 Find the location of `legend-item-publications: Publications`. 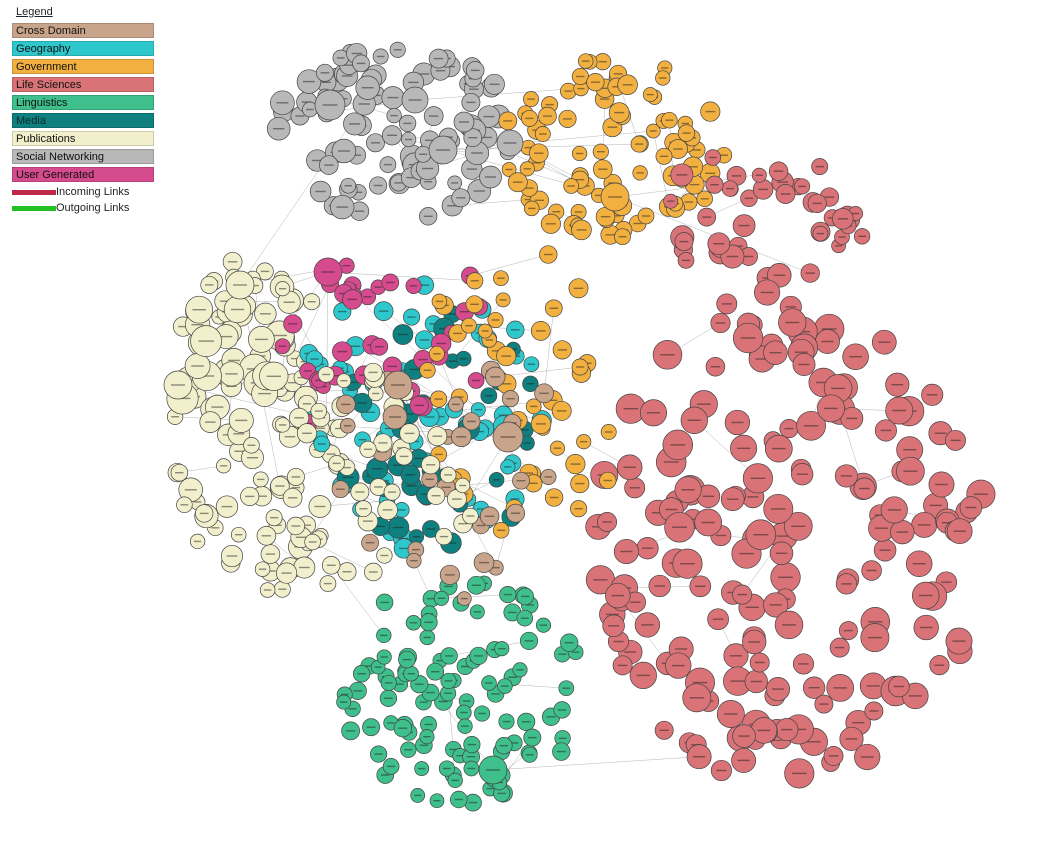

legend-item-publications: Publications is located at coordinates (83, 138).